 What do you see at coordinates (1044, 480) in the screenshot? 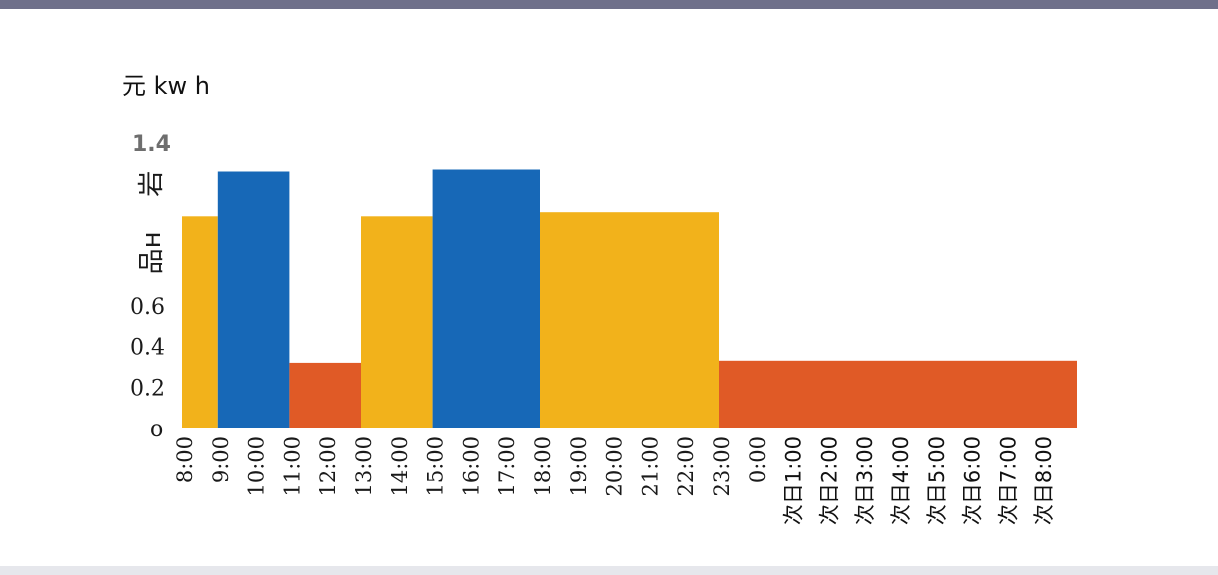
I see `x-tick-label: 次日8:00` at bounding box center [1044, 480].